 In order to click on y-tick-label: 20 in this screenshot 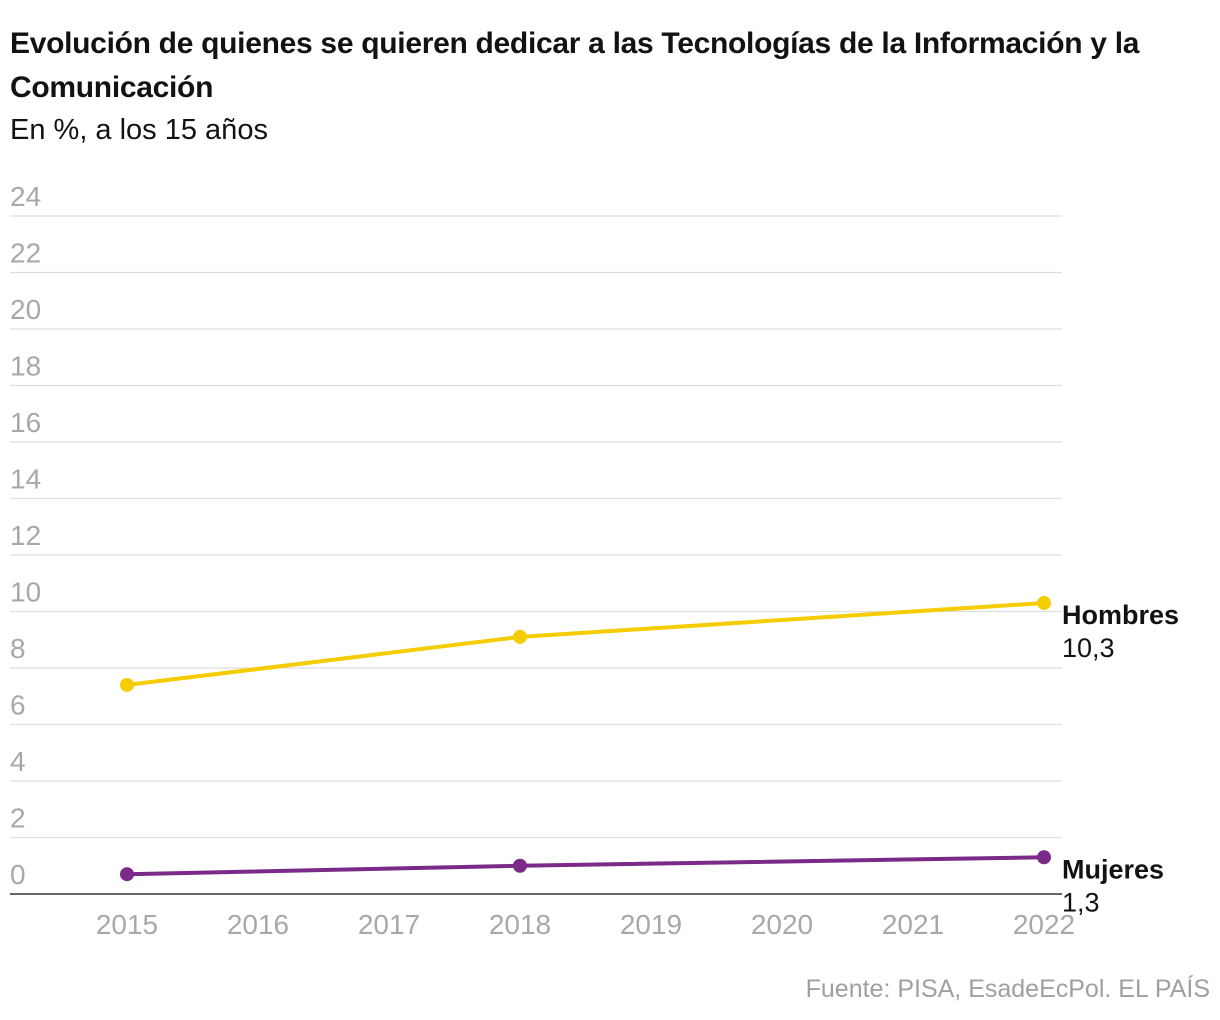, I will do `click(25, 309)`.